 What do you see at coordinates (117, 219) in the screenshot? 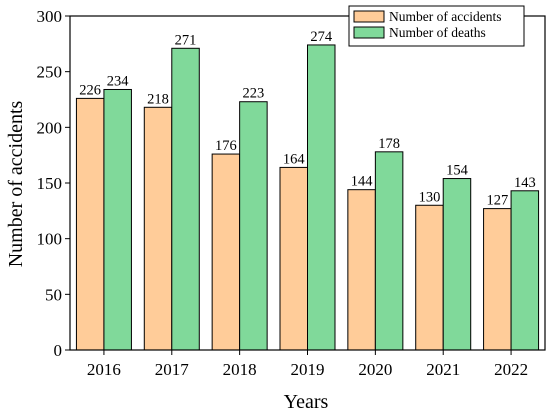
I see `bar-deaths-2016` at bounding box center [117, 219].